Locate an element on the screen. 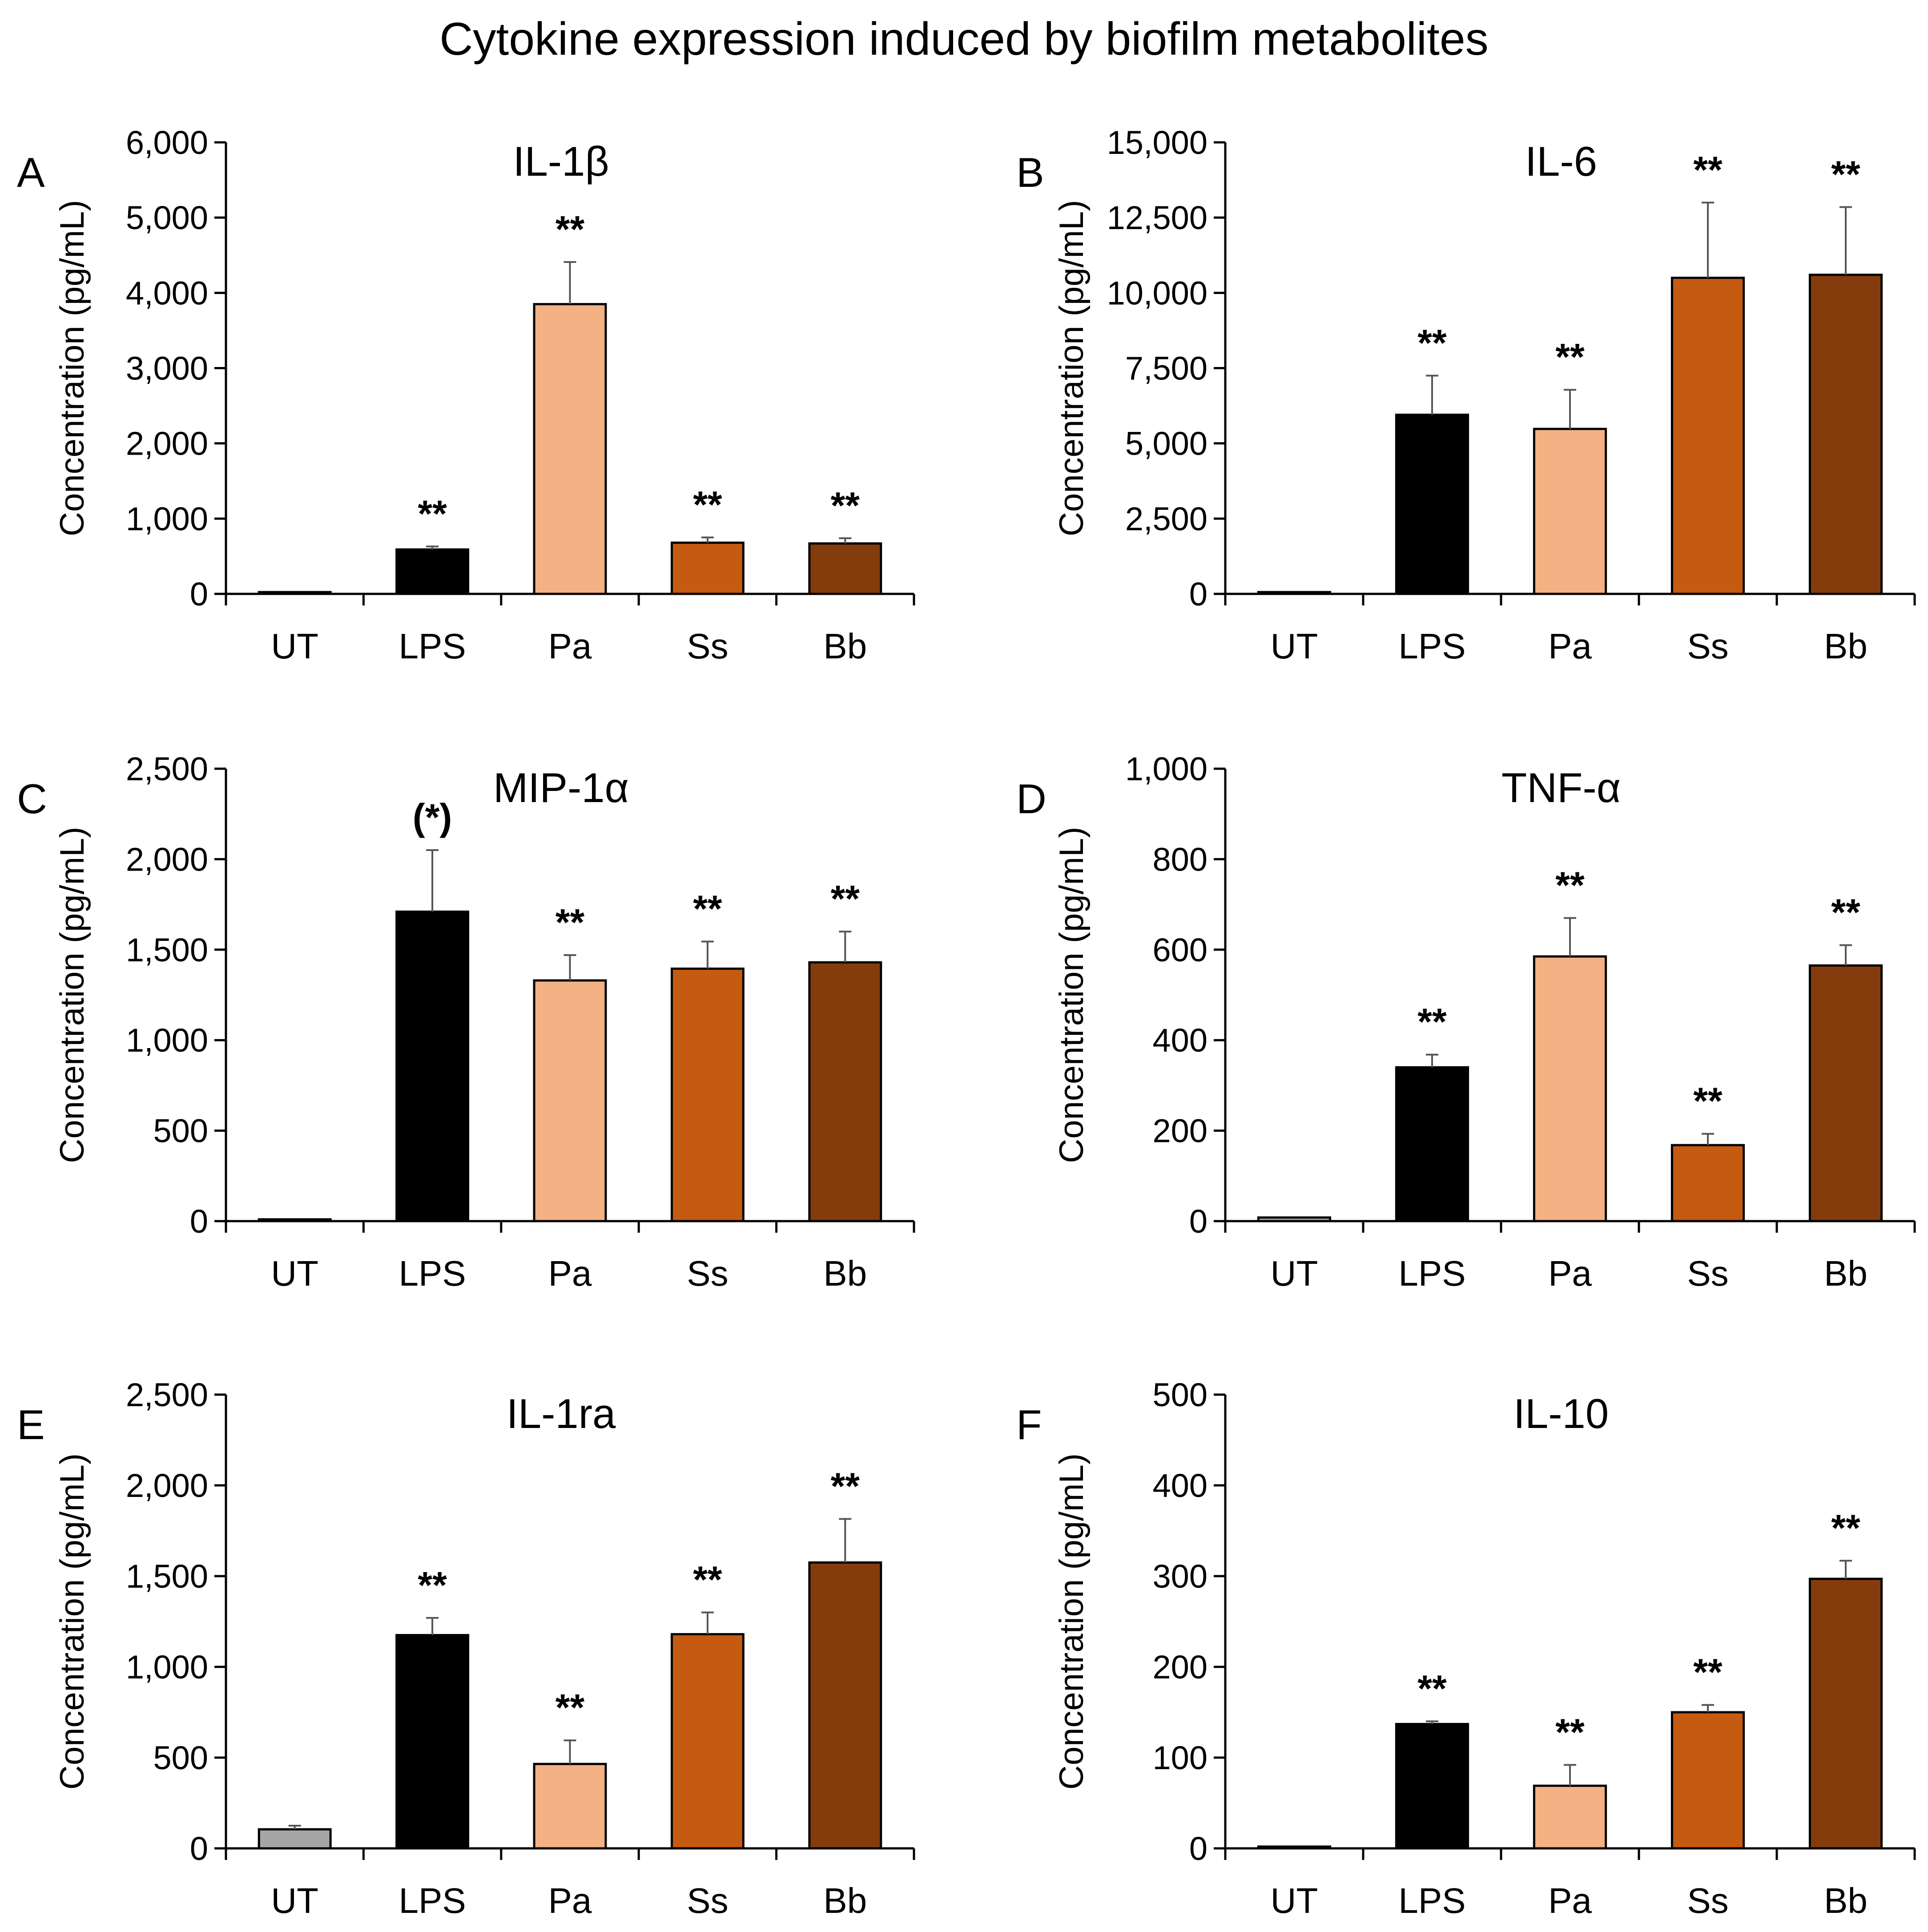 The height and width of the screenshot is (1932, 1928). bar-b-bb is located at coordinates (1846, 435).